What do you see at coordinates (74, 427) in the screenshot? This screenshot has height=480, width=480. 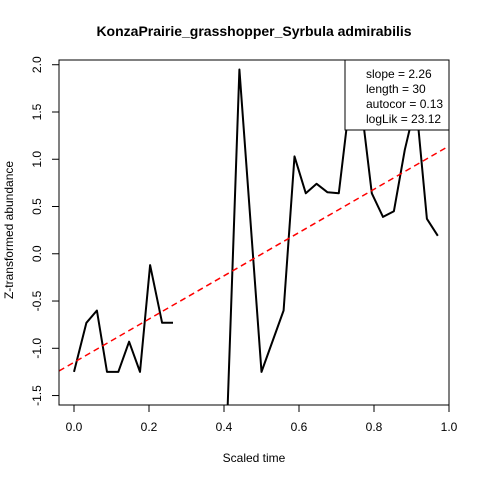 I see `x-tick-label: 0.0` at bounding box center [74, 427].